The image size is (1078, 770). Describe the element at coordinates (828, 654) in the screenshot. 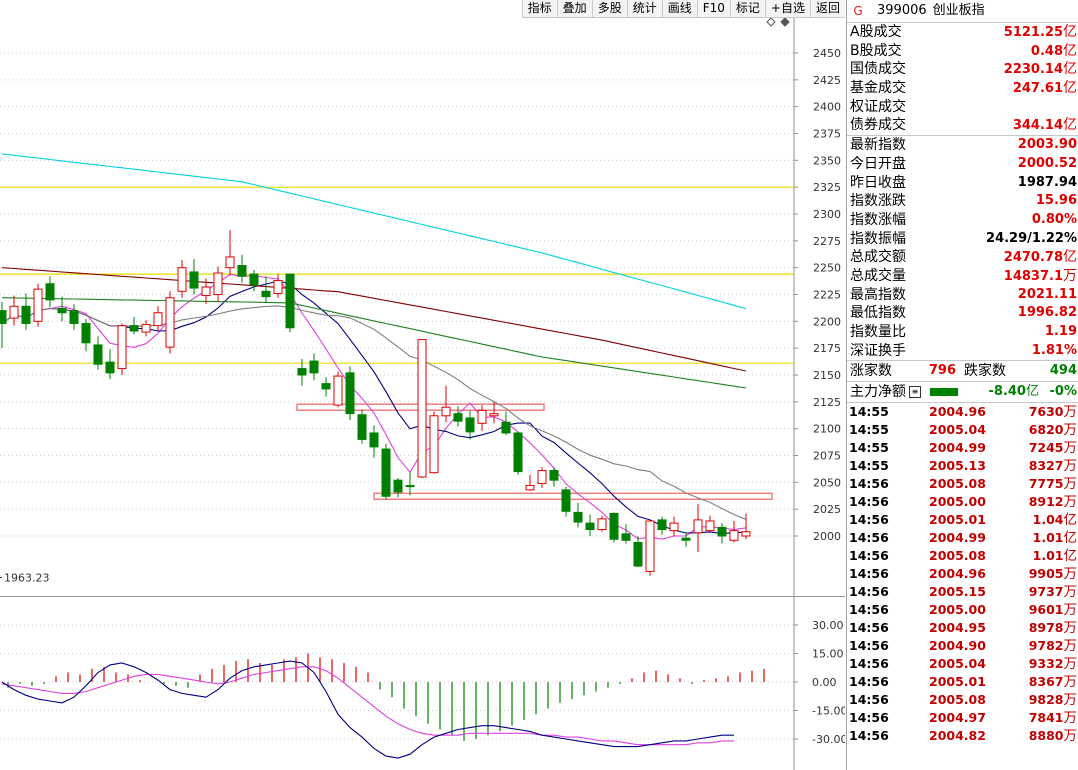

I see `macd-tick-label: 15.00` at that location.